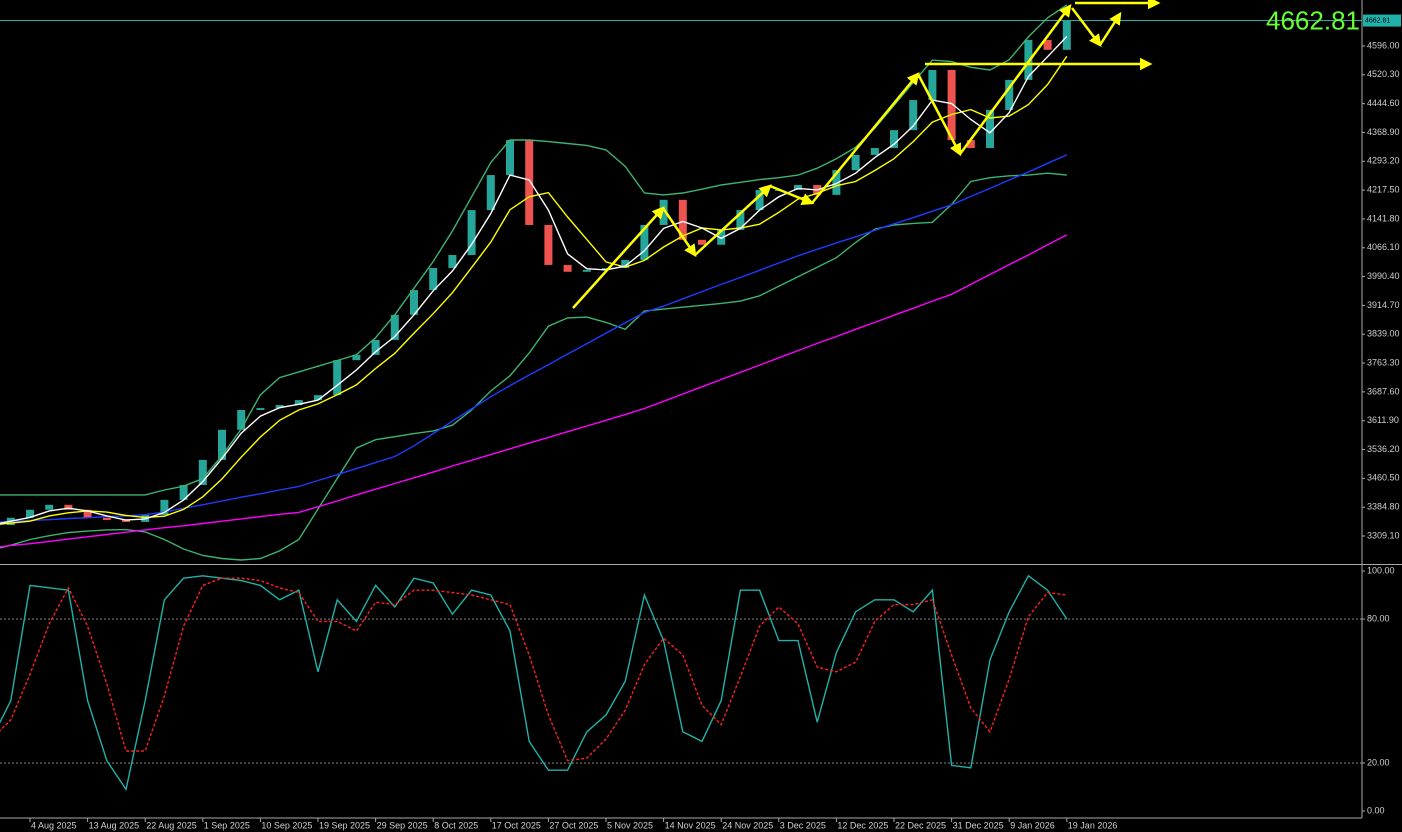 This screenshot has width=1402, height=832. What do you see at coordinates (516, 825) in the screenshot?
I see `x-tick-label: 17 Oct 2025` at bounding box center [516, 825].